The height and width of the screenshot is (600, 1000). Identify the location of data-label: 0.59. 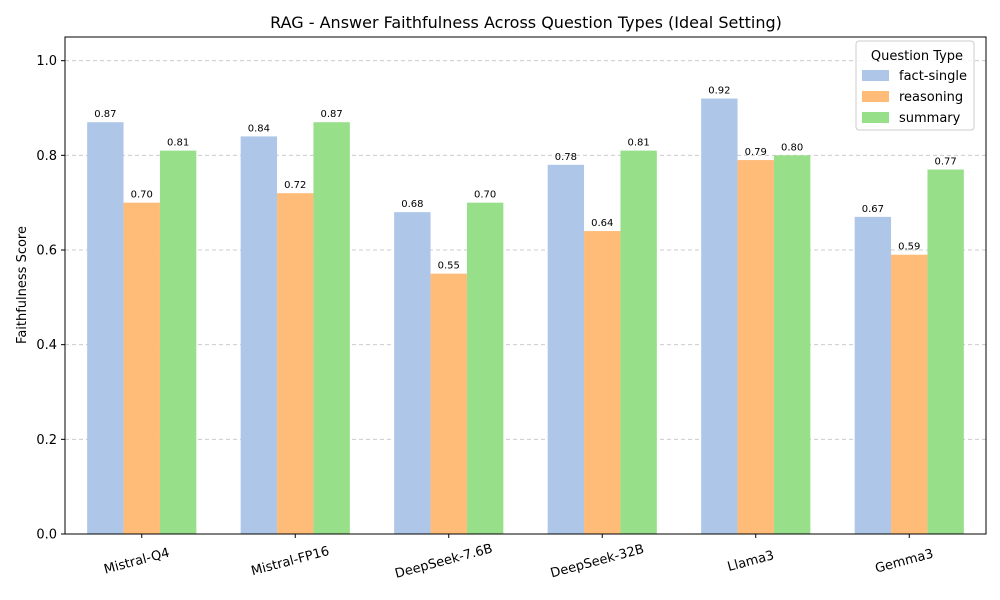
(909, 247).